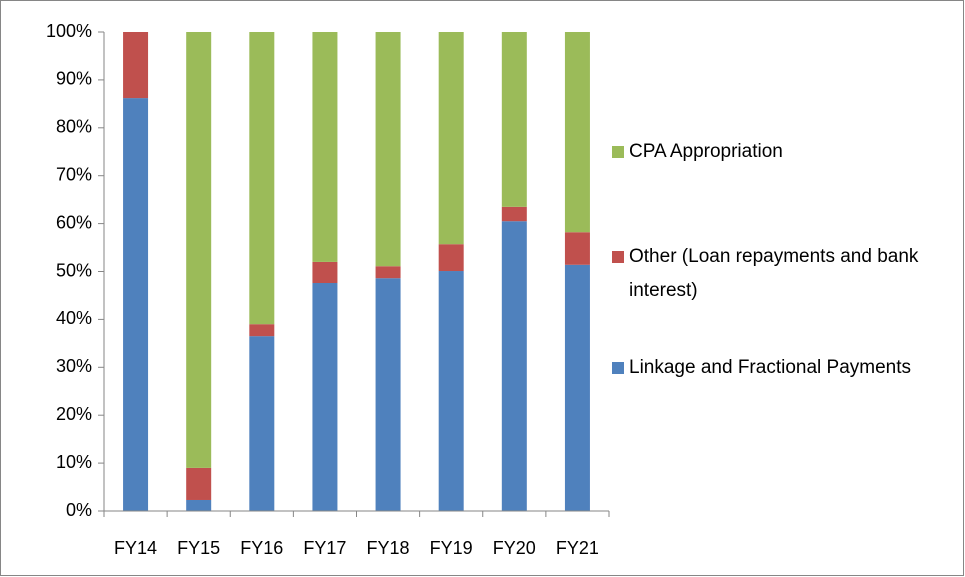 This screenshot has width=965, height=577. Describe the element at coordinates (74, 127) in the screenshot. I see `y-tick-label: 80%` at that location.